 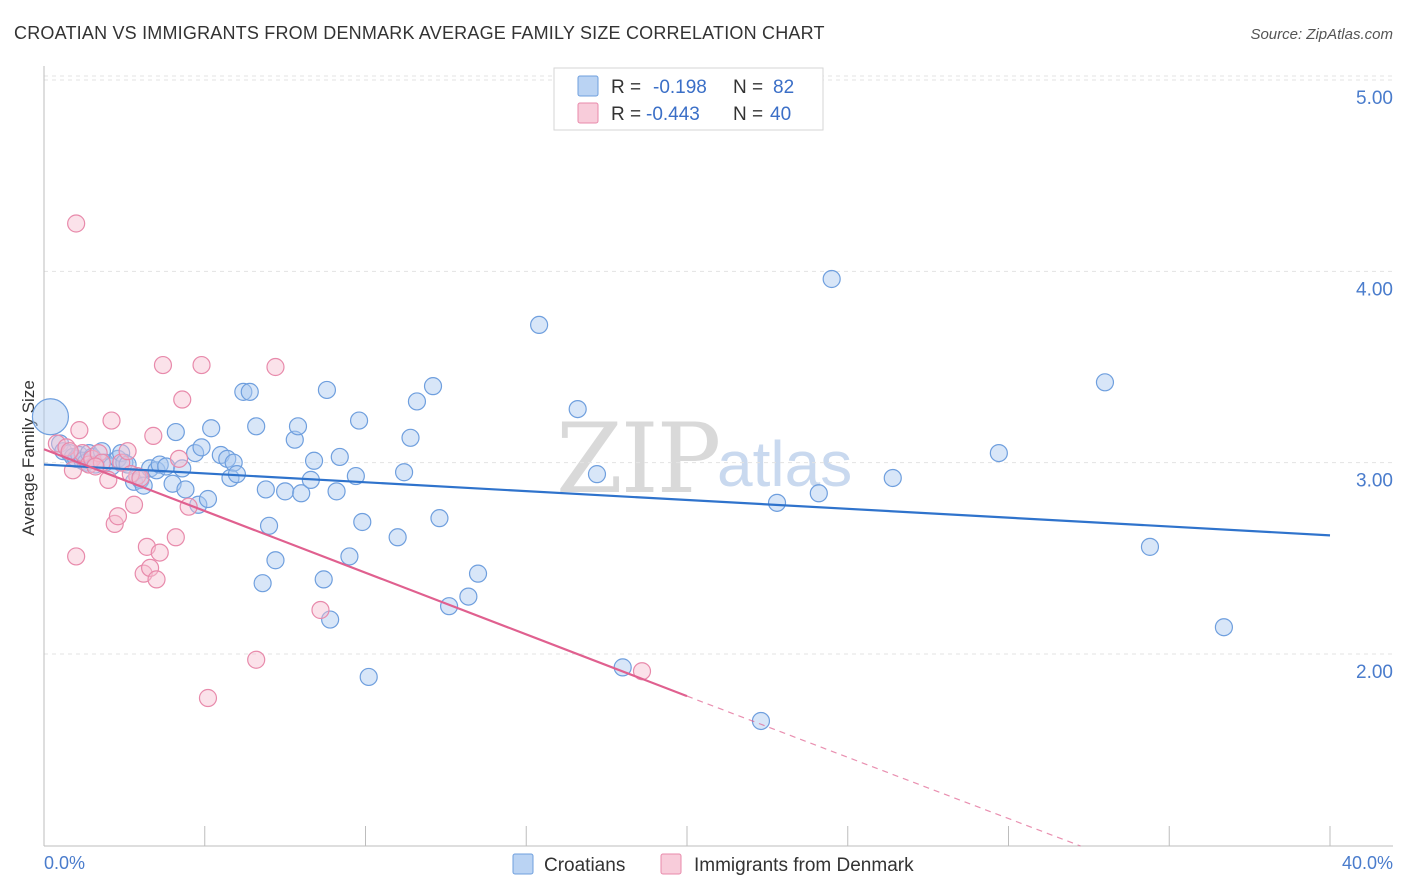 What do you see at coordinates (883, 771) in the screenshot?
I see `trend-line-denmark-extension` at bounding box center [883, 771].